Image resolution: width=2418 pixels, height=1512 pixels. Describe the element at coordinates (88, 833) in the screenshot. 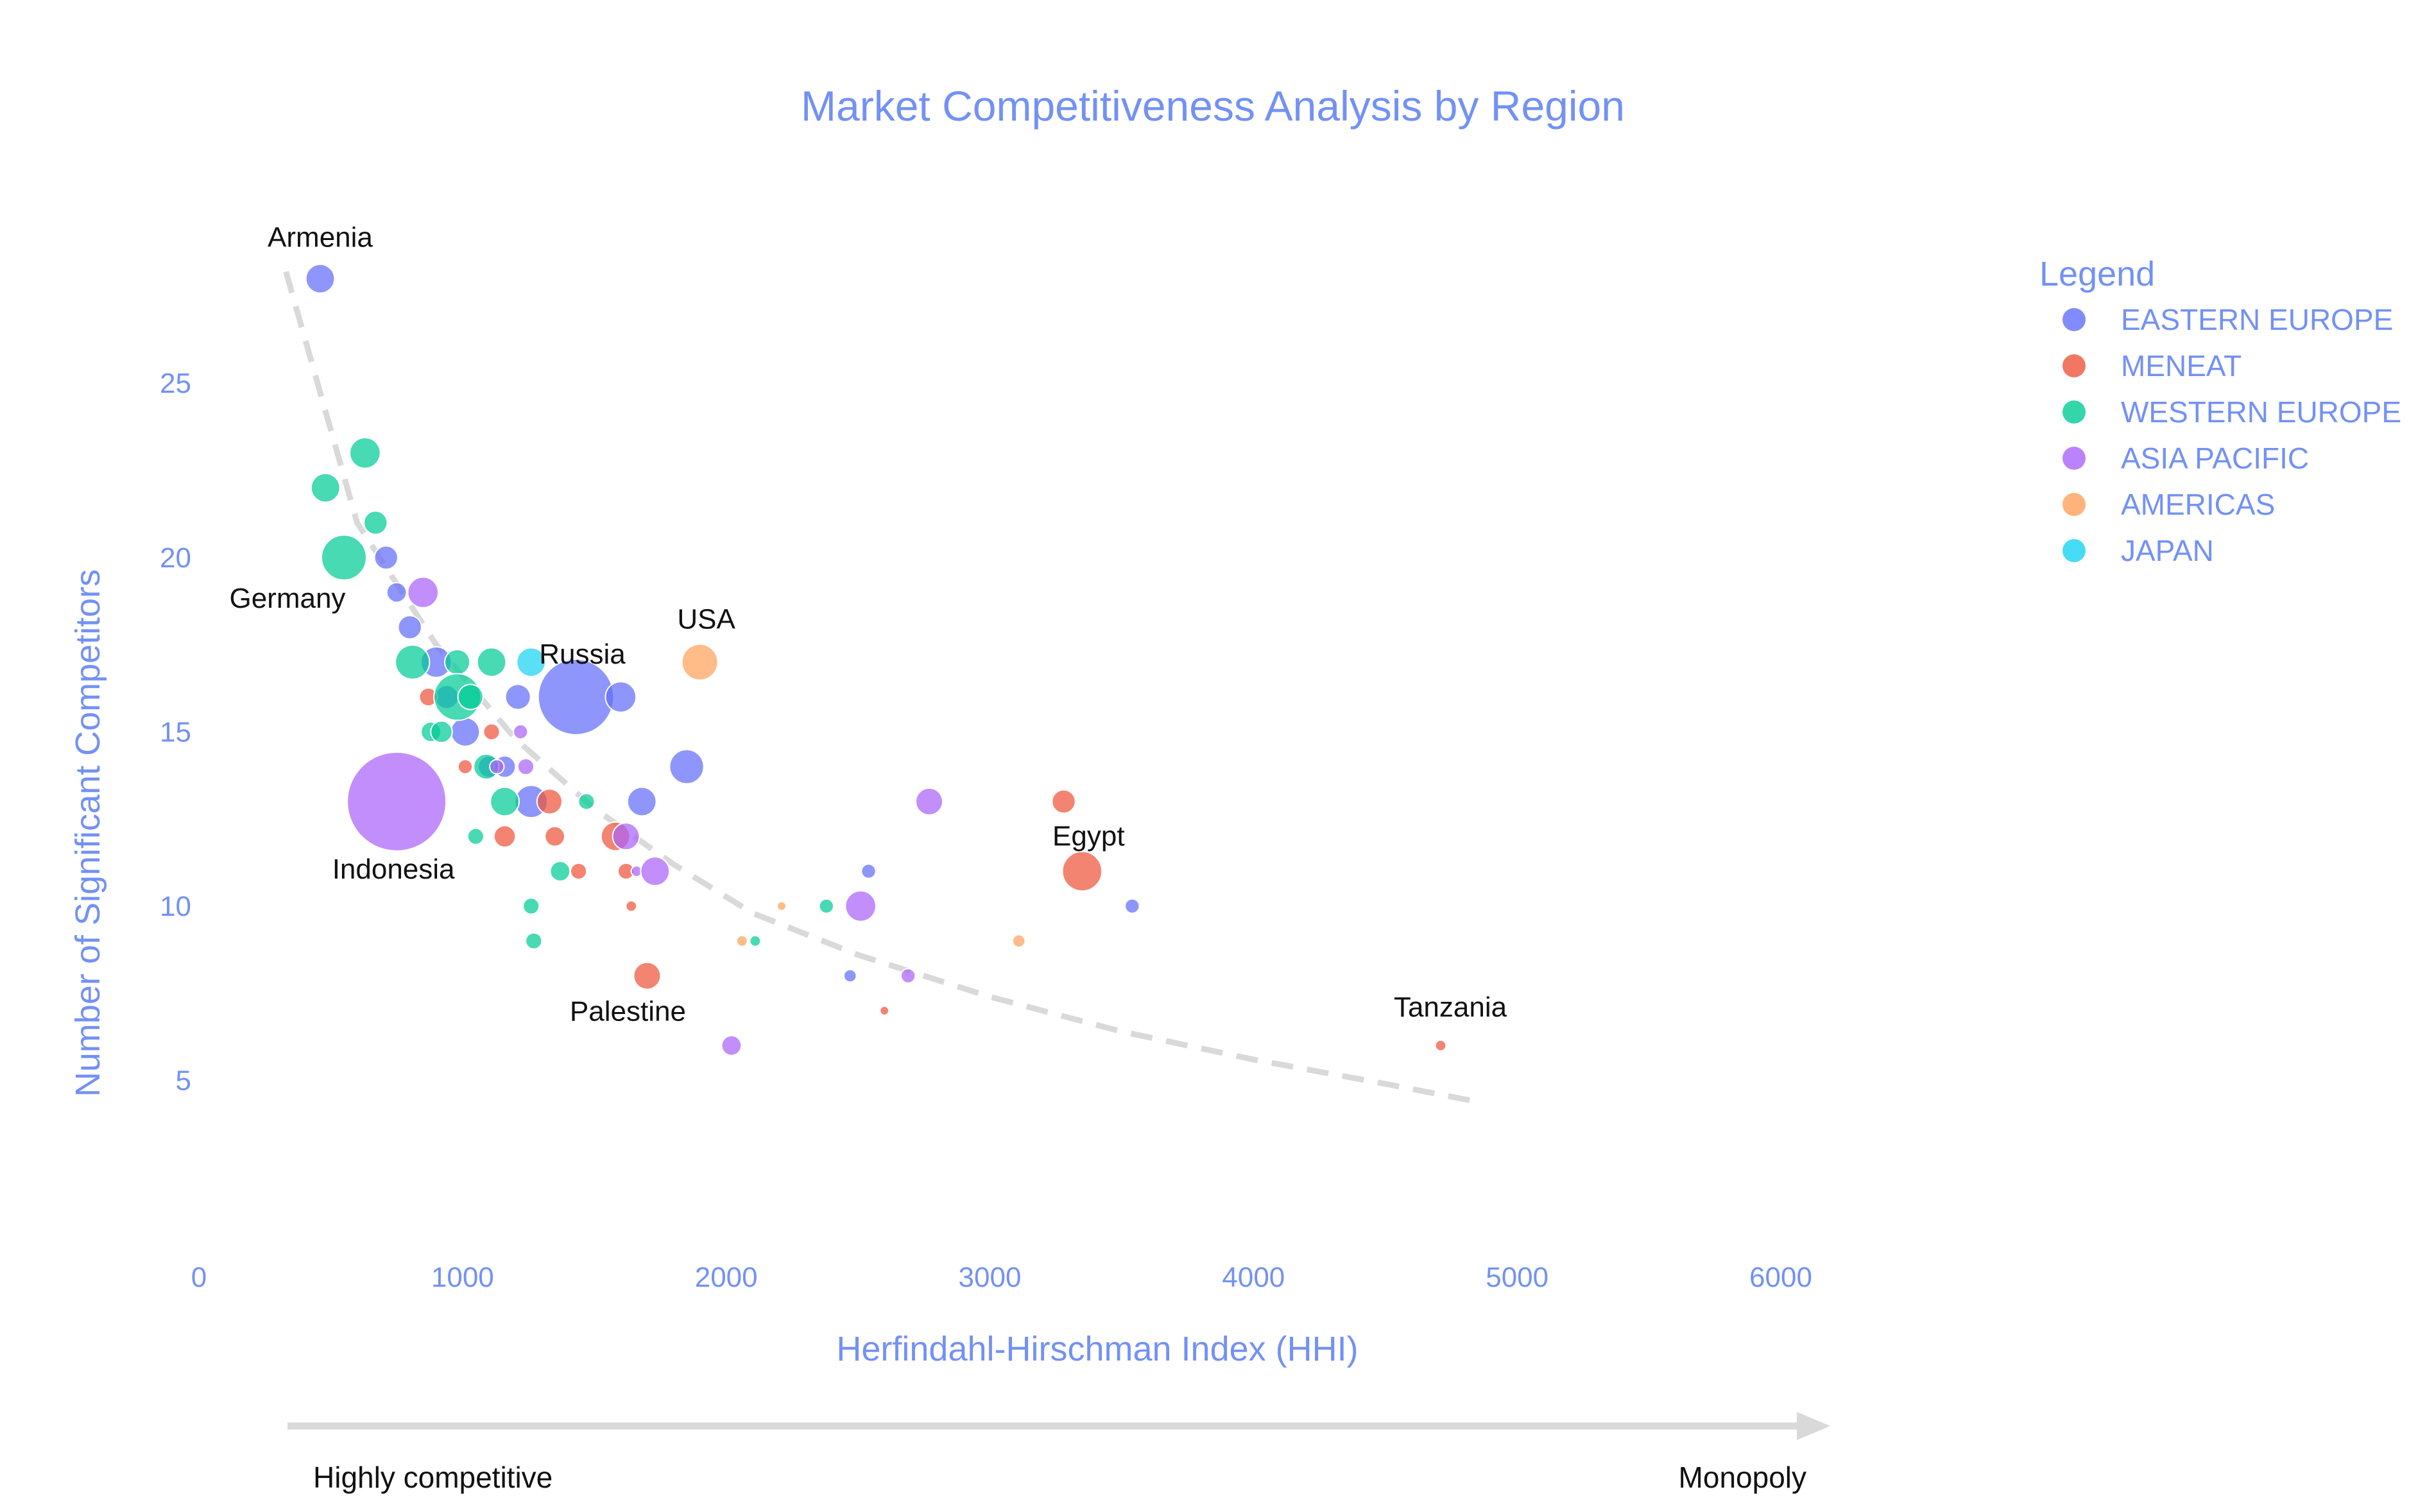

I see `y-axis-label: Number of Significant Competitors` at that location.